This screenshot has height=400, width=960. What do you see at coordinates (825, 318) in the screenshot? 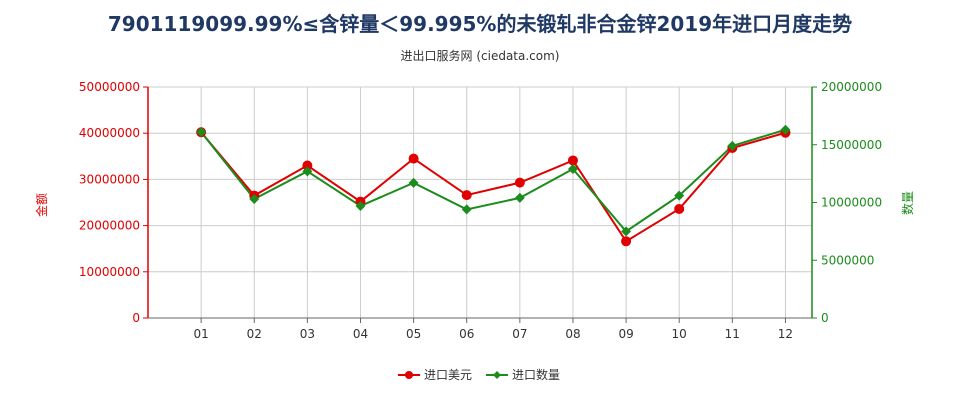
I see `right-tick-label: 0` at bounding box center [825, 318].